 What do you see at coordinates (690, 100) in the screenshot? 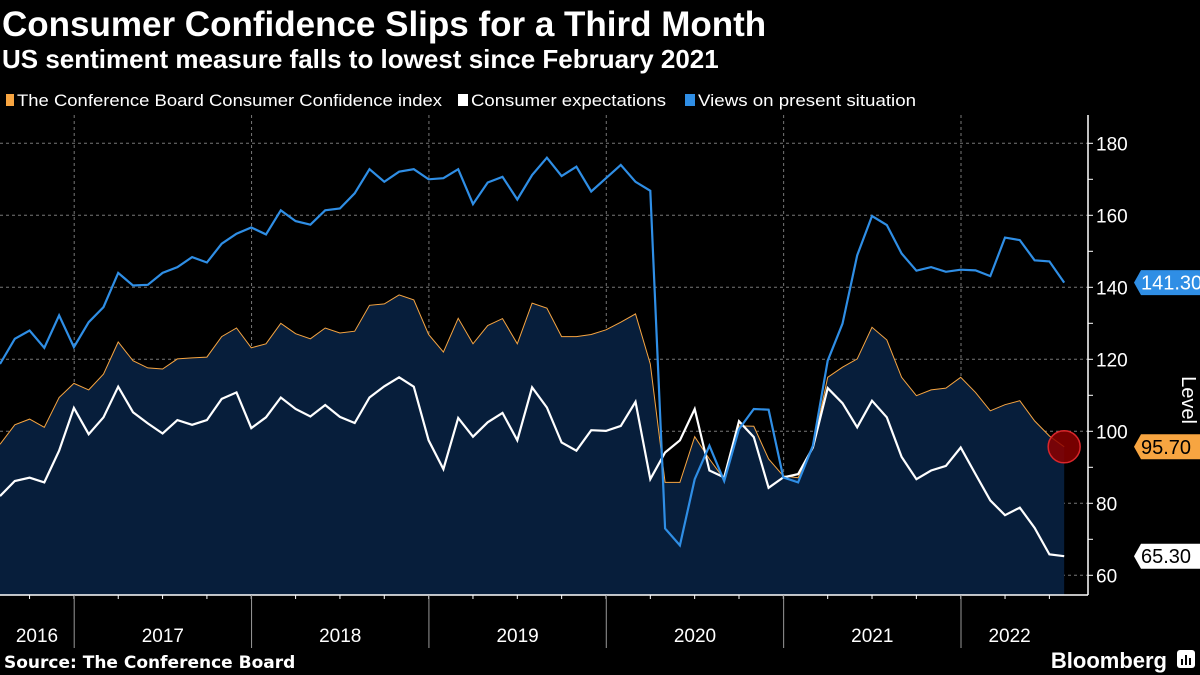
I see `legend-swatch-present` at bounding box center [690, 100].